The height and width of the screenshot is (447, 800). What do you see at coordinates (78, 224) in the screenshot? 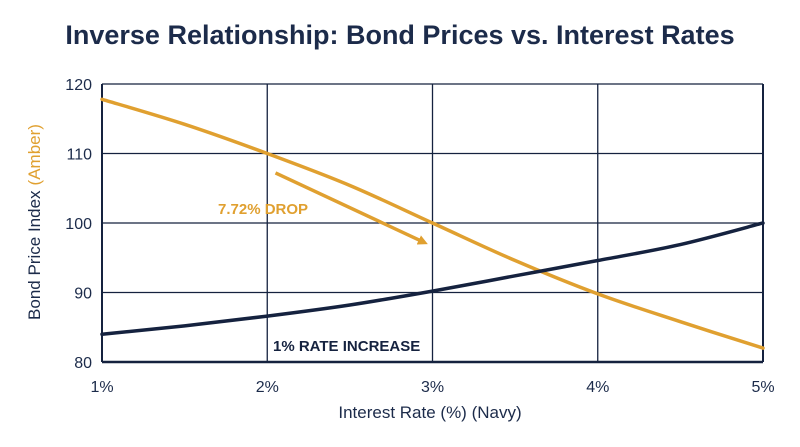
I see `y-tick-label: 100` at bounding box center [78, 224].